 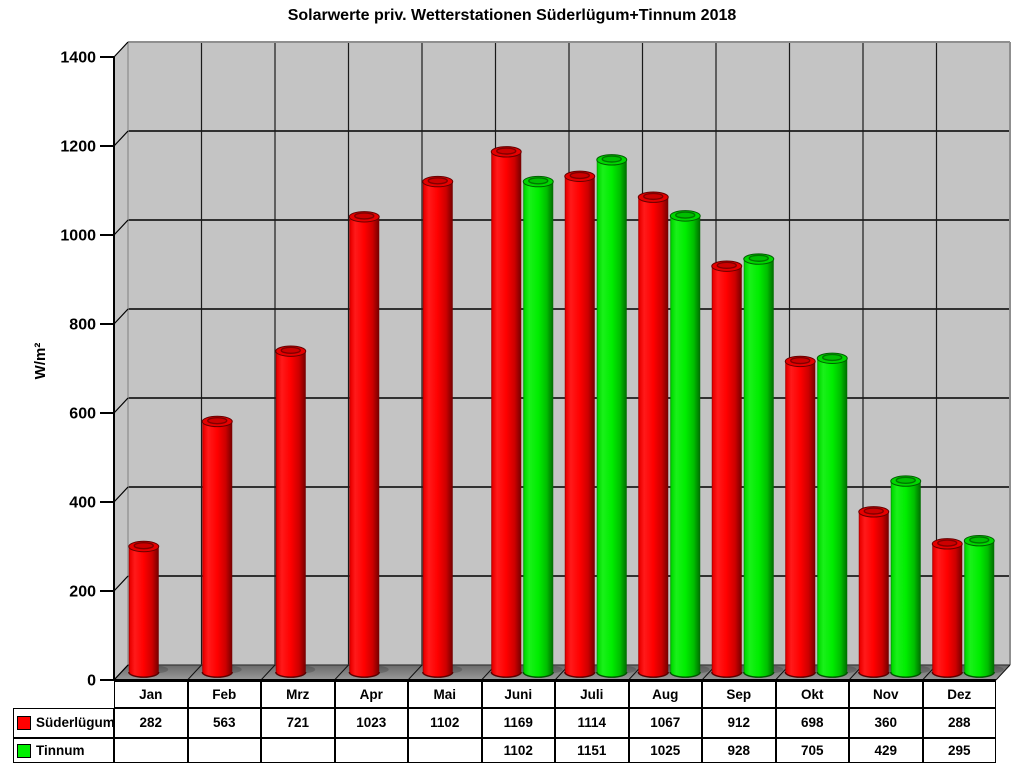 I want to click on value-cell-juli: 1151, so click(x=592, y=750).